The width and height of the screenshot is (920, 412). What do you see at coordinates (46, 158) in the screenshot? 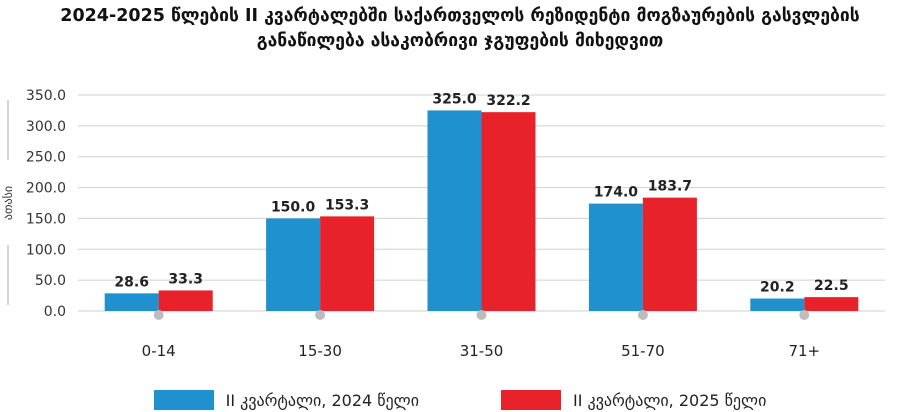
I see `y-tick-label: 250.0` at bounding box center [46, 158].